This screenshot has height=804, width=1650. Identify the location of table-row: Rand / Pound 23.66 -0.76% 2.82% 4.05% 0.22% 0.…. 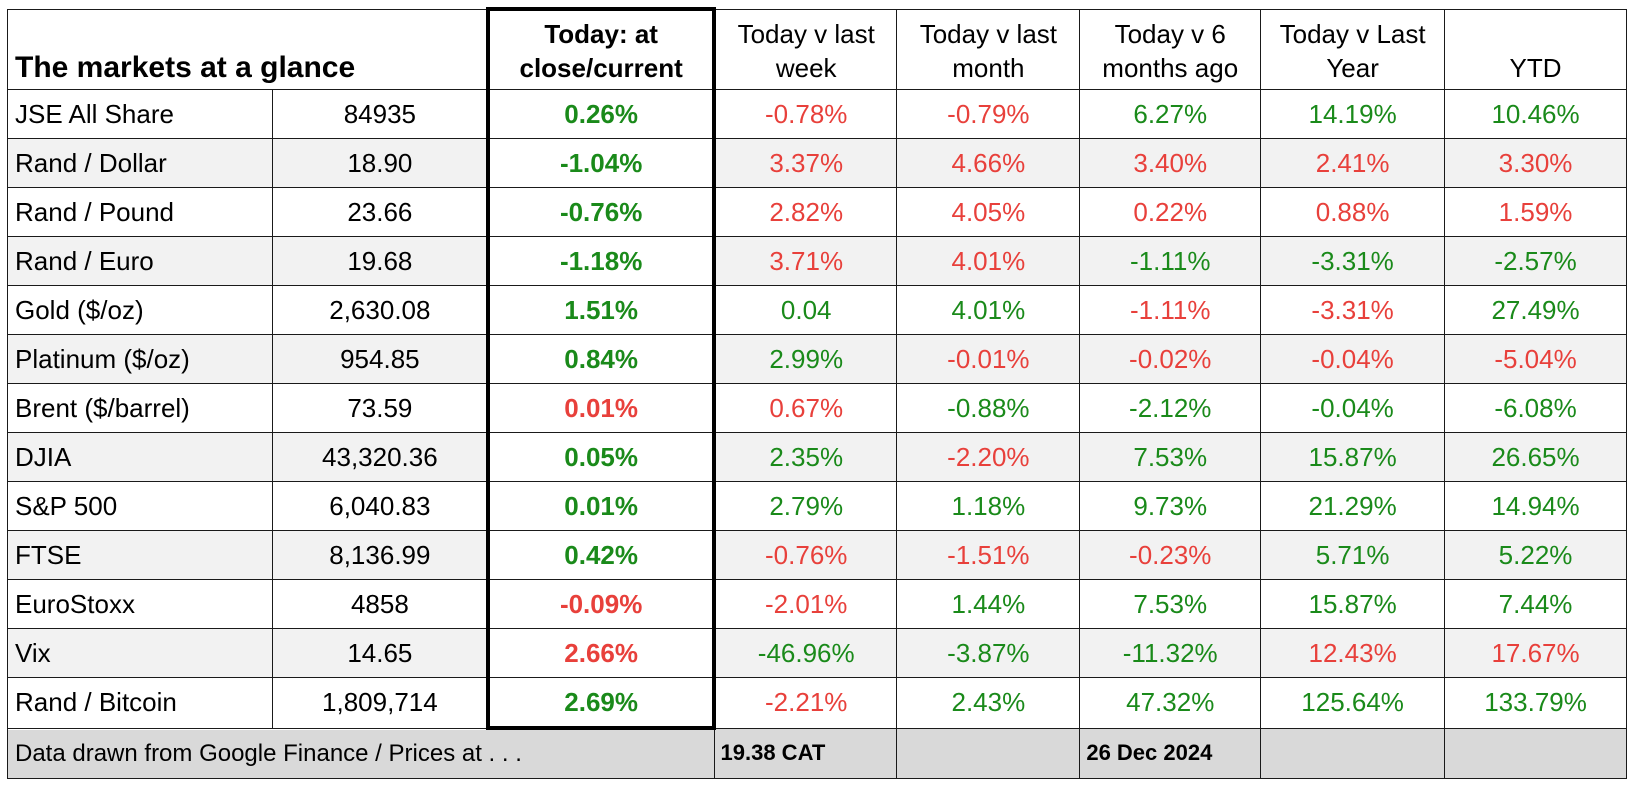
(816, 212).